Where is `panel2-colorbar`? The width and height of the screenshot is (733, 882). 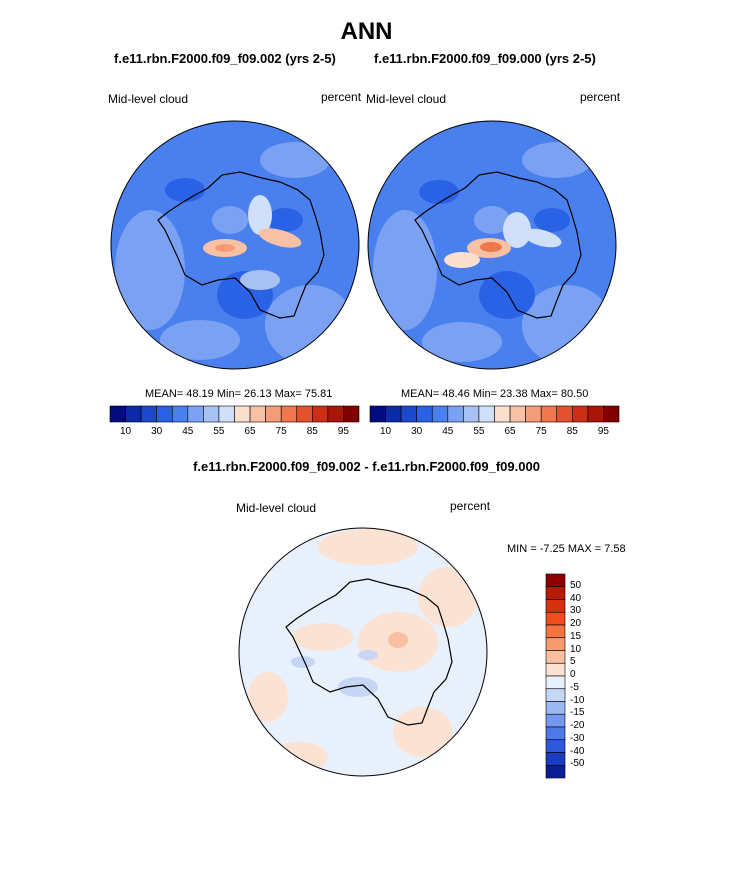
panel2-colorbar is located at coordinates (494, 414).